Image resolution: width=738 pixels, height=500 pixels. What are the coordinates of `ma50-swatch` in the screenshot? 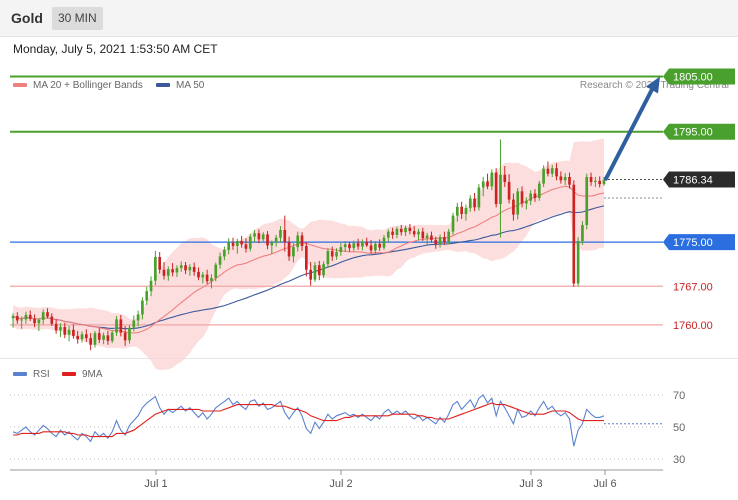 It's located at (163, 85).